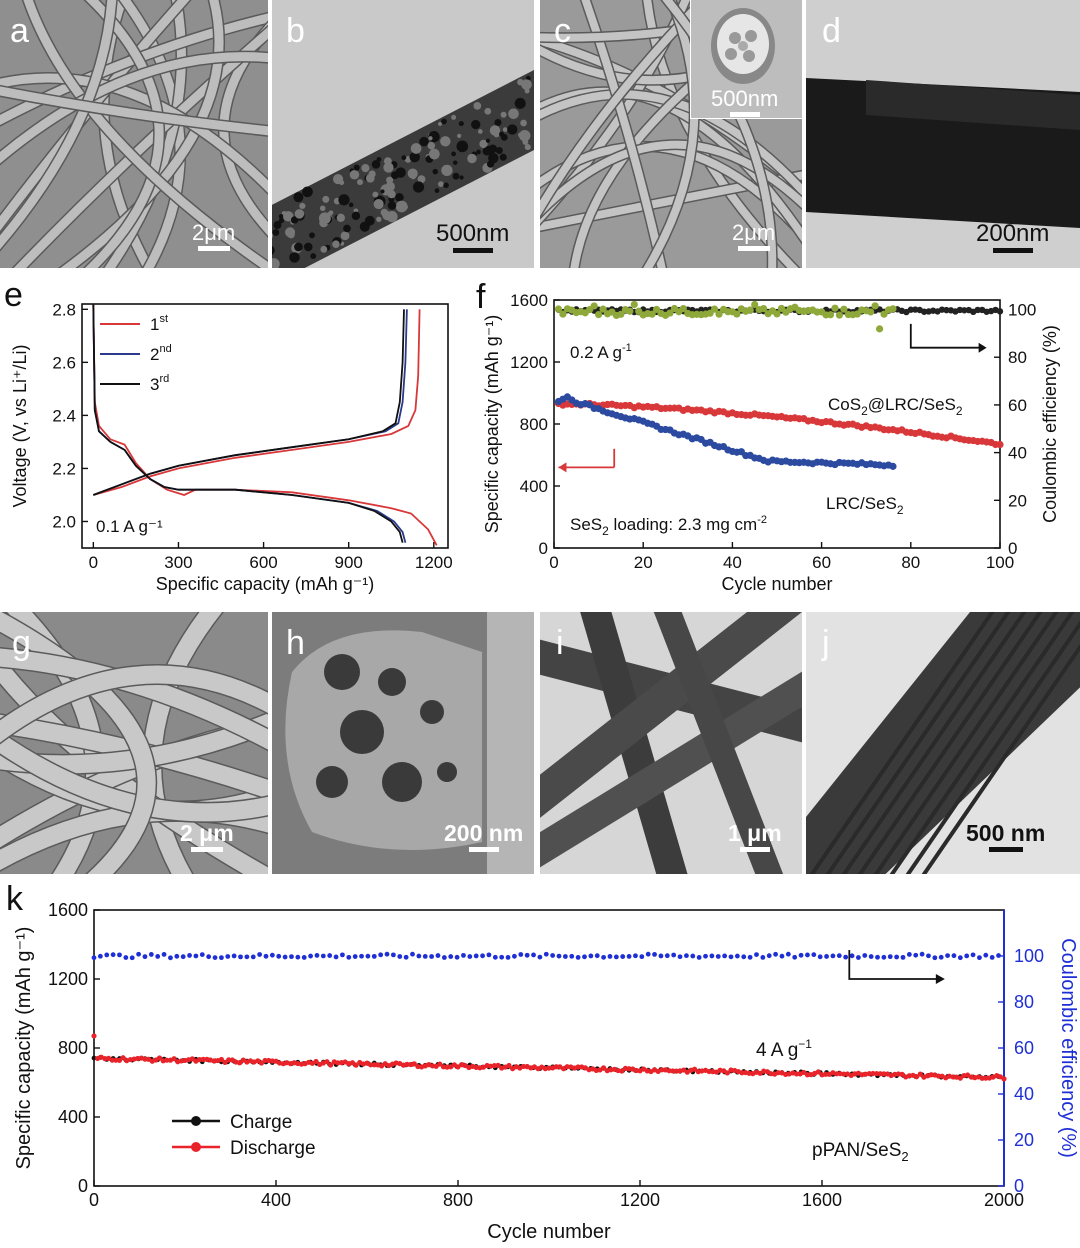 The height and width of the screenshot is (1248, 1080). Describe the element at coordinates (745, 98) in the screenshot. I see `inset-scale-text-c: 500nm` at that location.